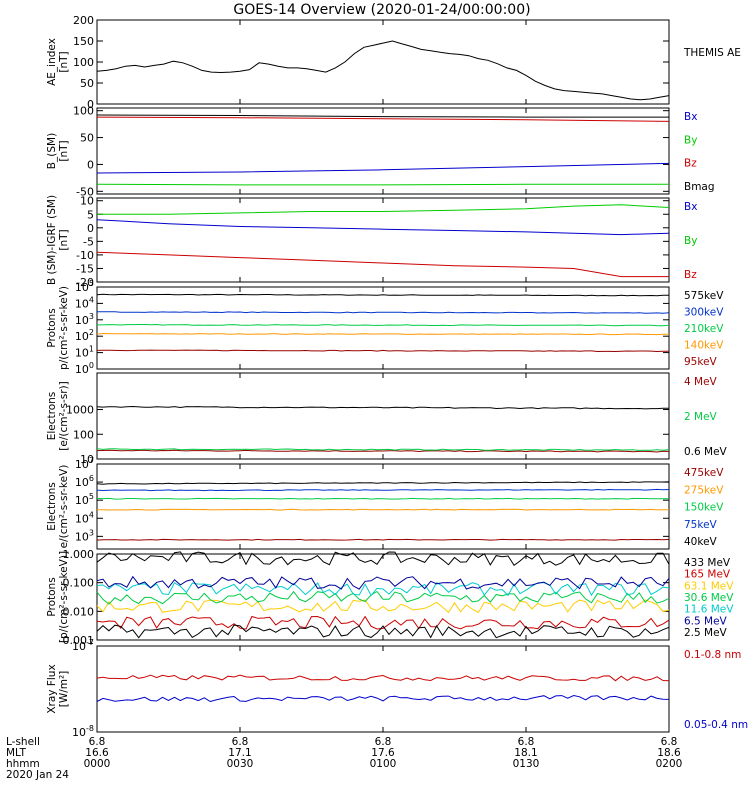 Image resolution: width=750 pixels, height=800 pixels. Describe the element at coordinates (52, 506) in the screenshot. I see `y-axis-label: Electrons` at that location.